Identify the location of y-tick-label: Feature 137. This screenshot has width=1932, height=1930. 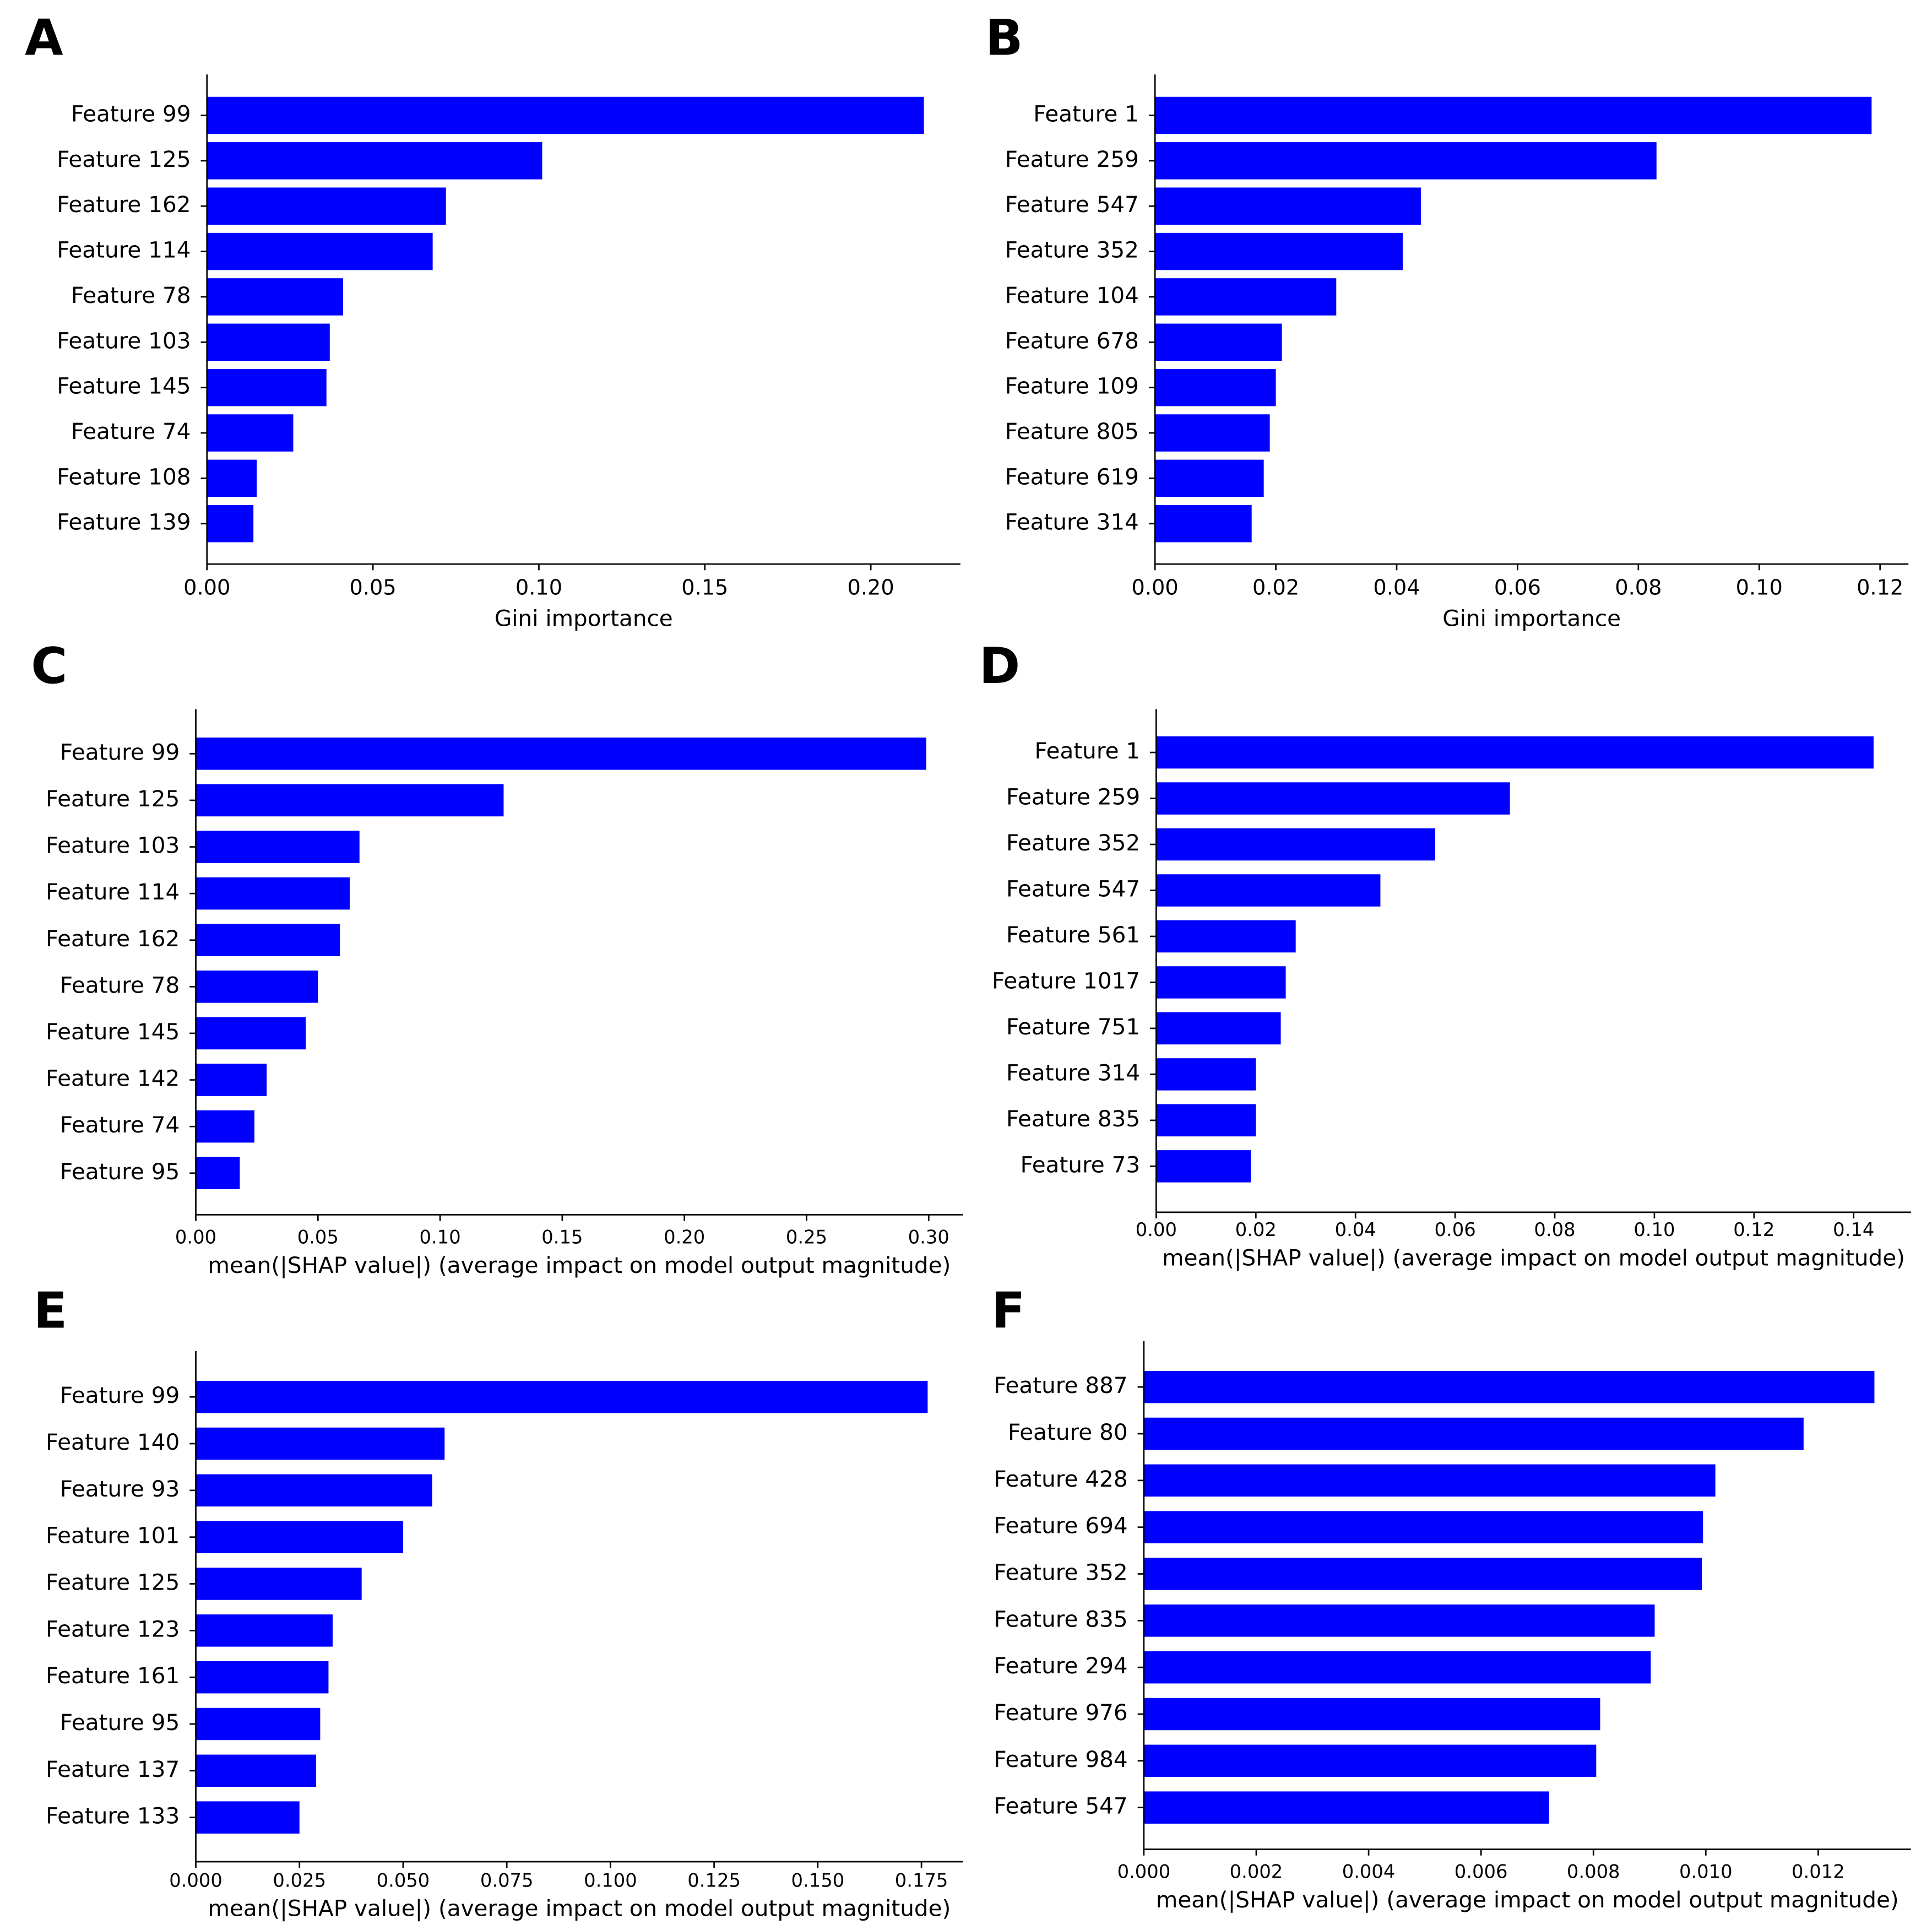
(113, 1769).